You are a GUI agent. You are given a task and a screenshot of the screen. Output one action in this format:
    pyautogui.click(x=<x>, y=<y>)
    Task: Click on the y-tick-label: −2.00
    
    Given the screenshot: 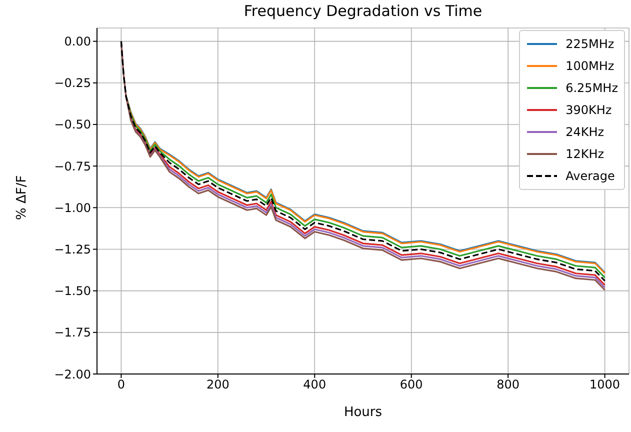 What is the action you would take?
    pyautogui.click(x=72, y=374)
    